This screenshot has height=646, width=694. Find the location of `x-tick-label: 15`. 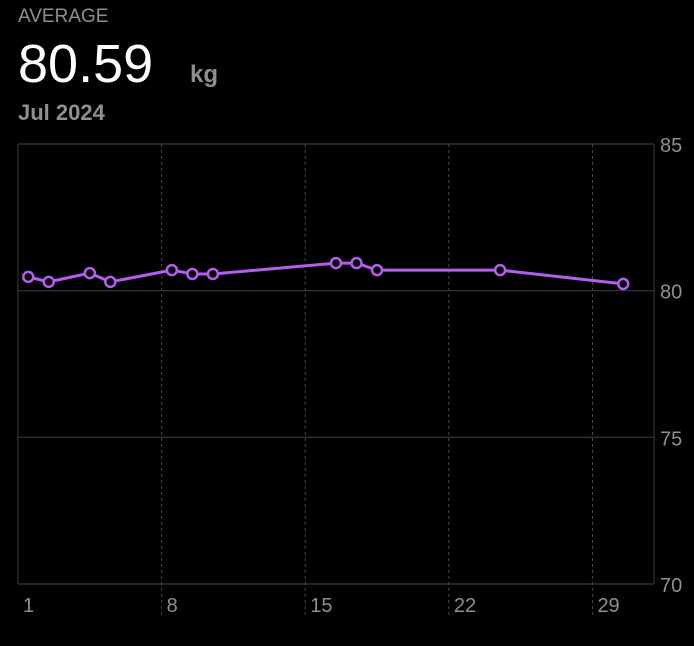

x-tick-label: 15 is located at coordinates (321, 606).